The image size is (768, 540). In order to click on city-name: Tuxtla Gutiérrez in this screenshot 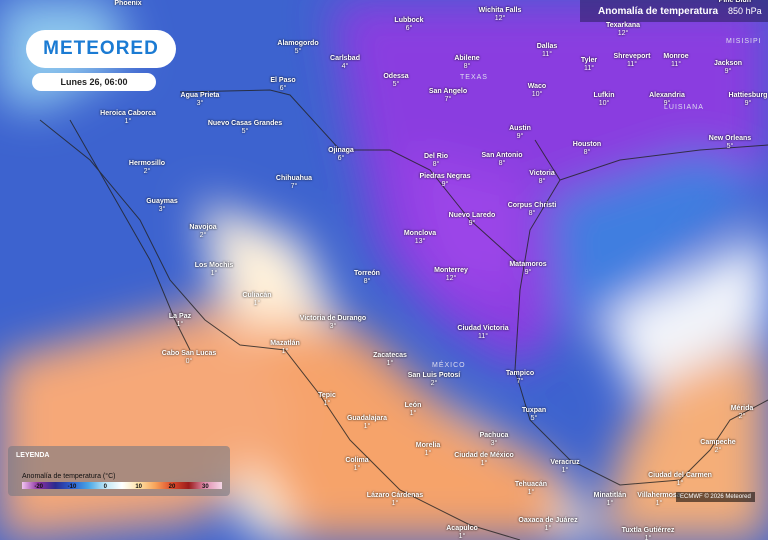, I will do `click(648, 530)`.